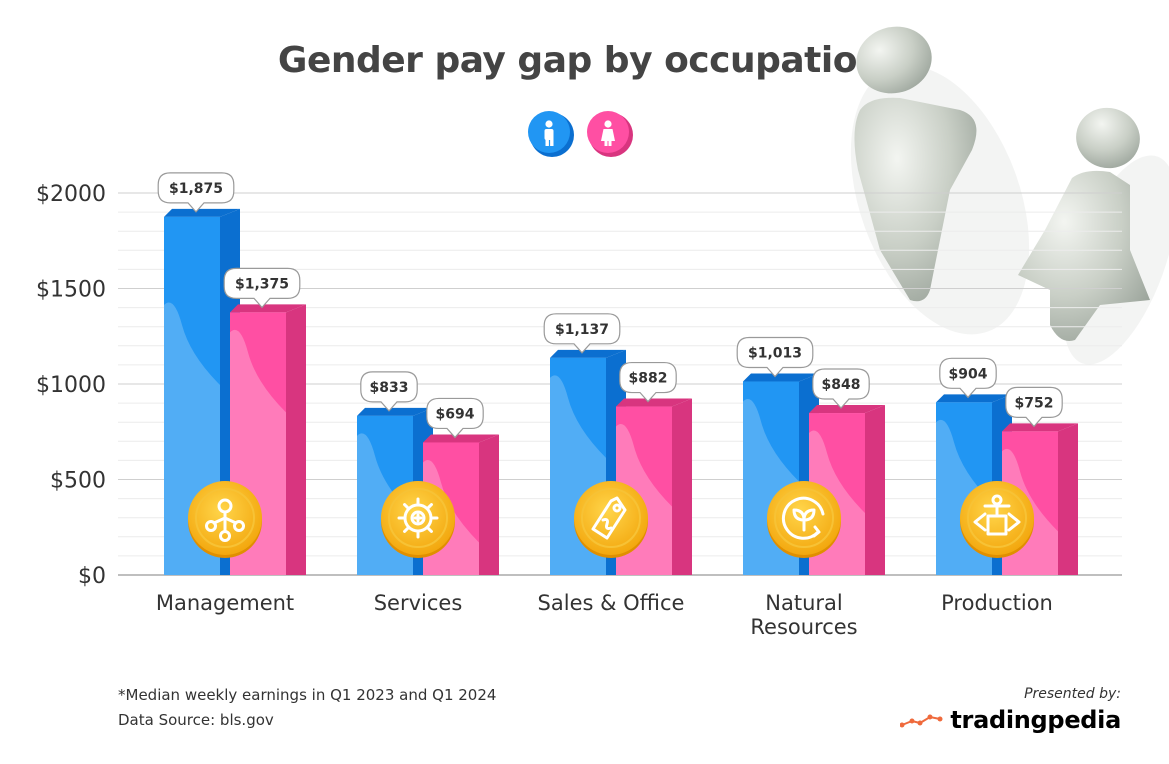 The image size is (1169, 764). Describe the element at coordinates (1035, 720) in the screenshot. I see `brand-name: tradingpedia` at that location.